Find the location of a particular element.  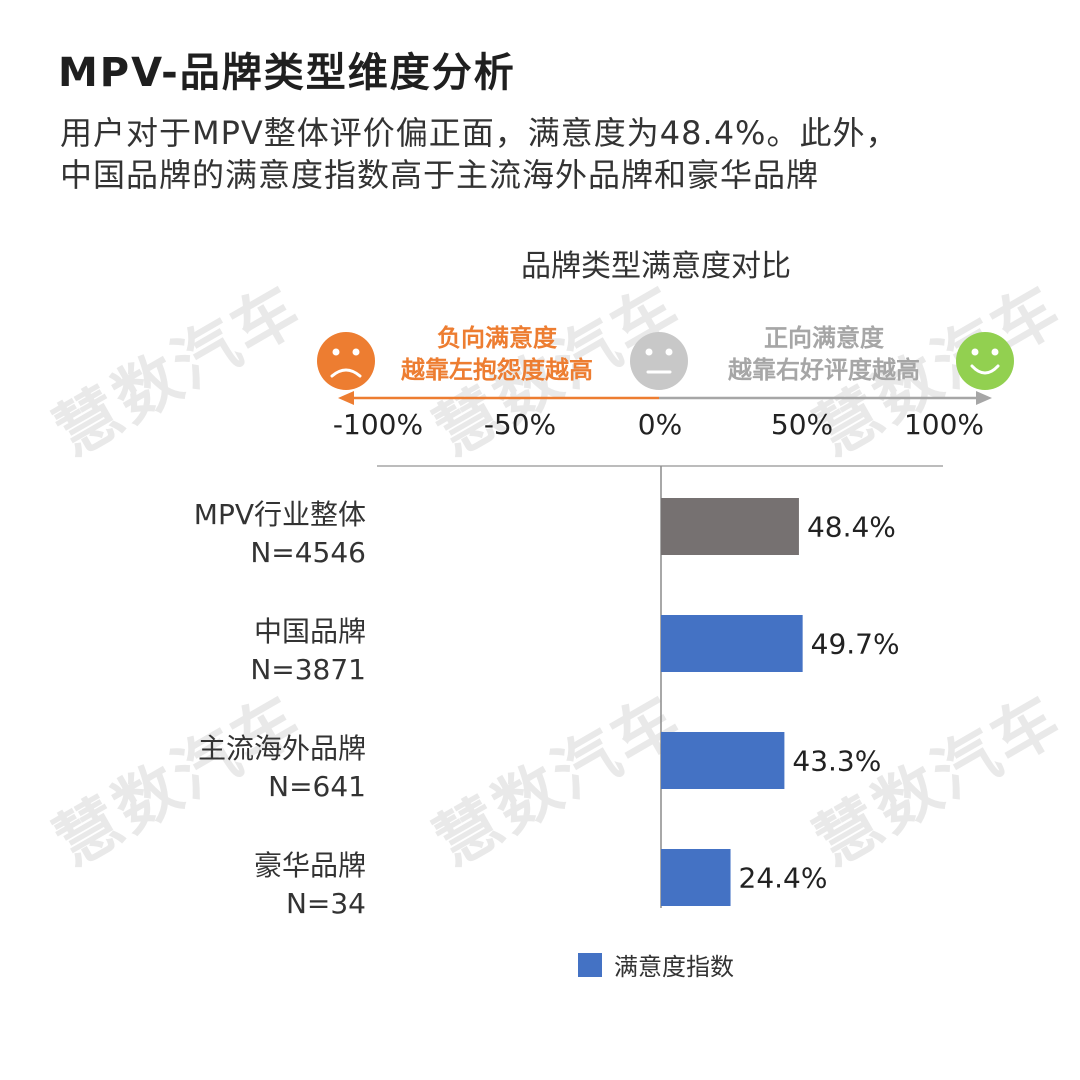

chart-title: 品牌类型满意度对比 is located at coordinates (656, 266).